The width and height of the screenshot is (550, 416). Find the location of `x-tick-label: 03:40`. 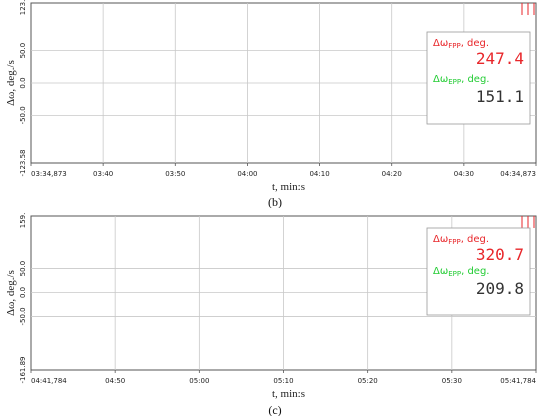

x-tick-label: 03:40 is located at coordinates (103, 174).